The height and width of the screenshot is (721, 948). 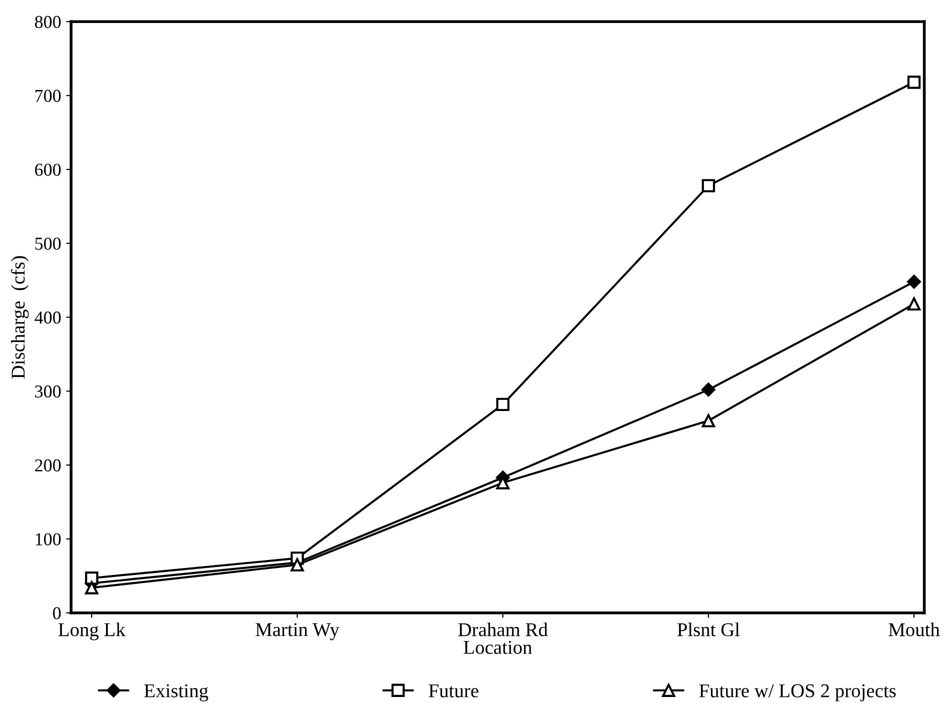 I want to click on x-tick-label: Plsnt Gl, so click(x=708, y=629).